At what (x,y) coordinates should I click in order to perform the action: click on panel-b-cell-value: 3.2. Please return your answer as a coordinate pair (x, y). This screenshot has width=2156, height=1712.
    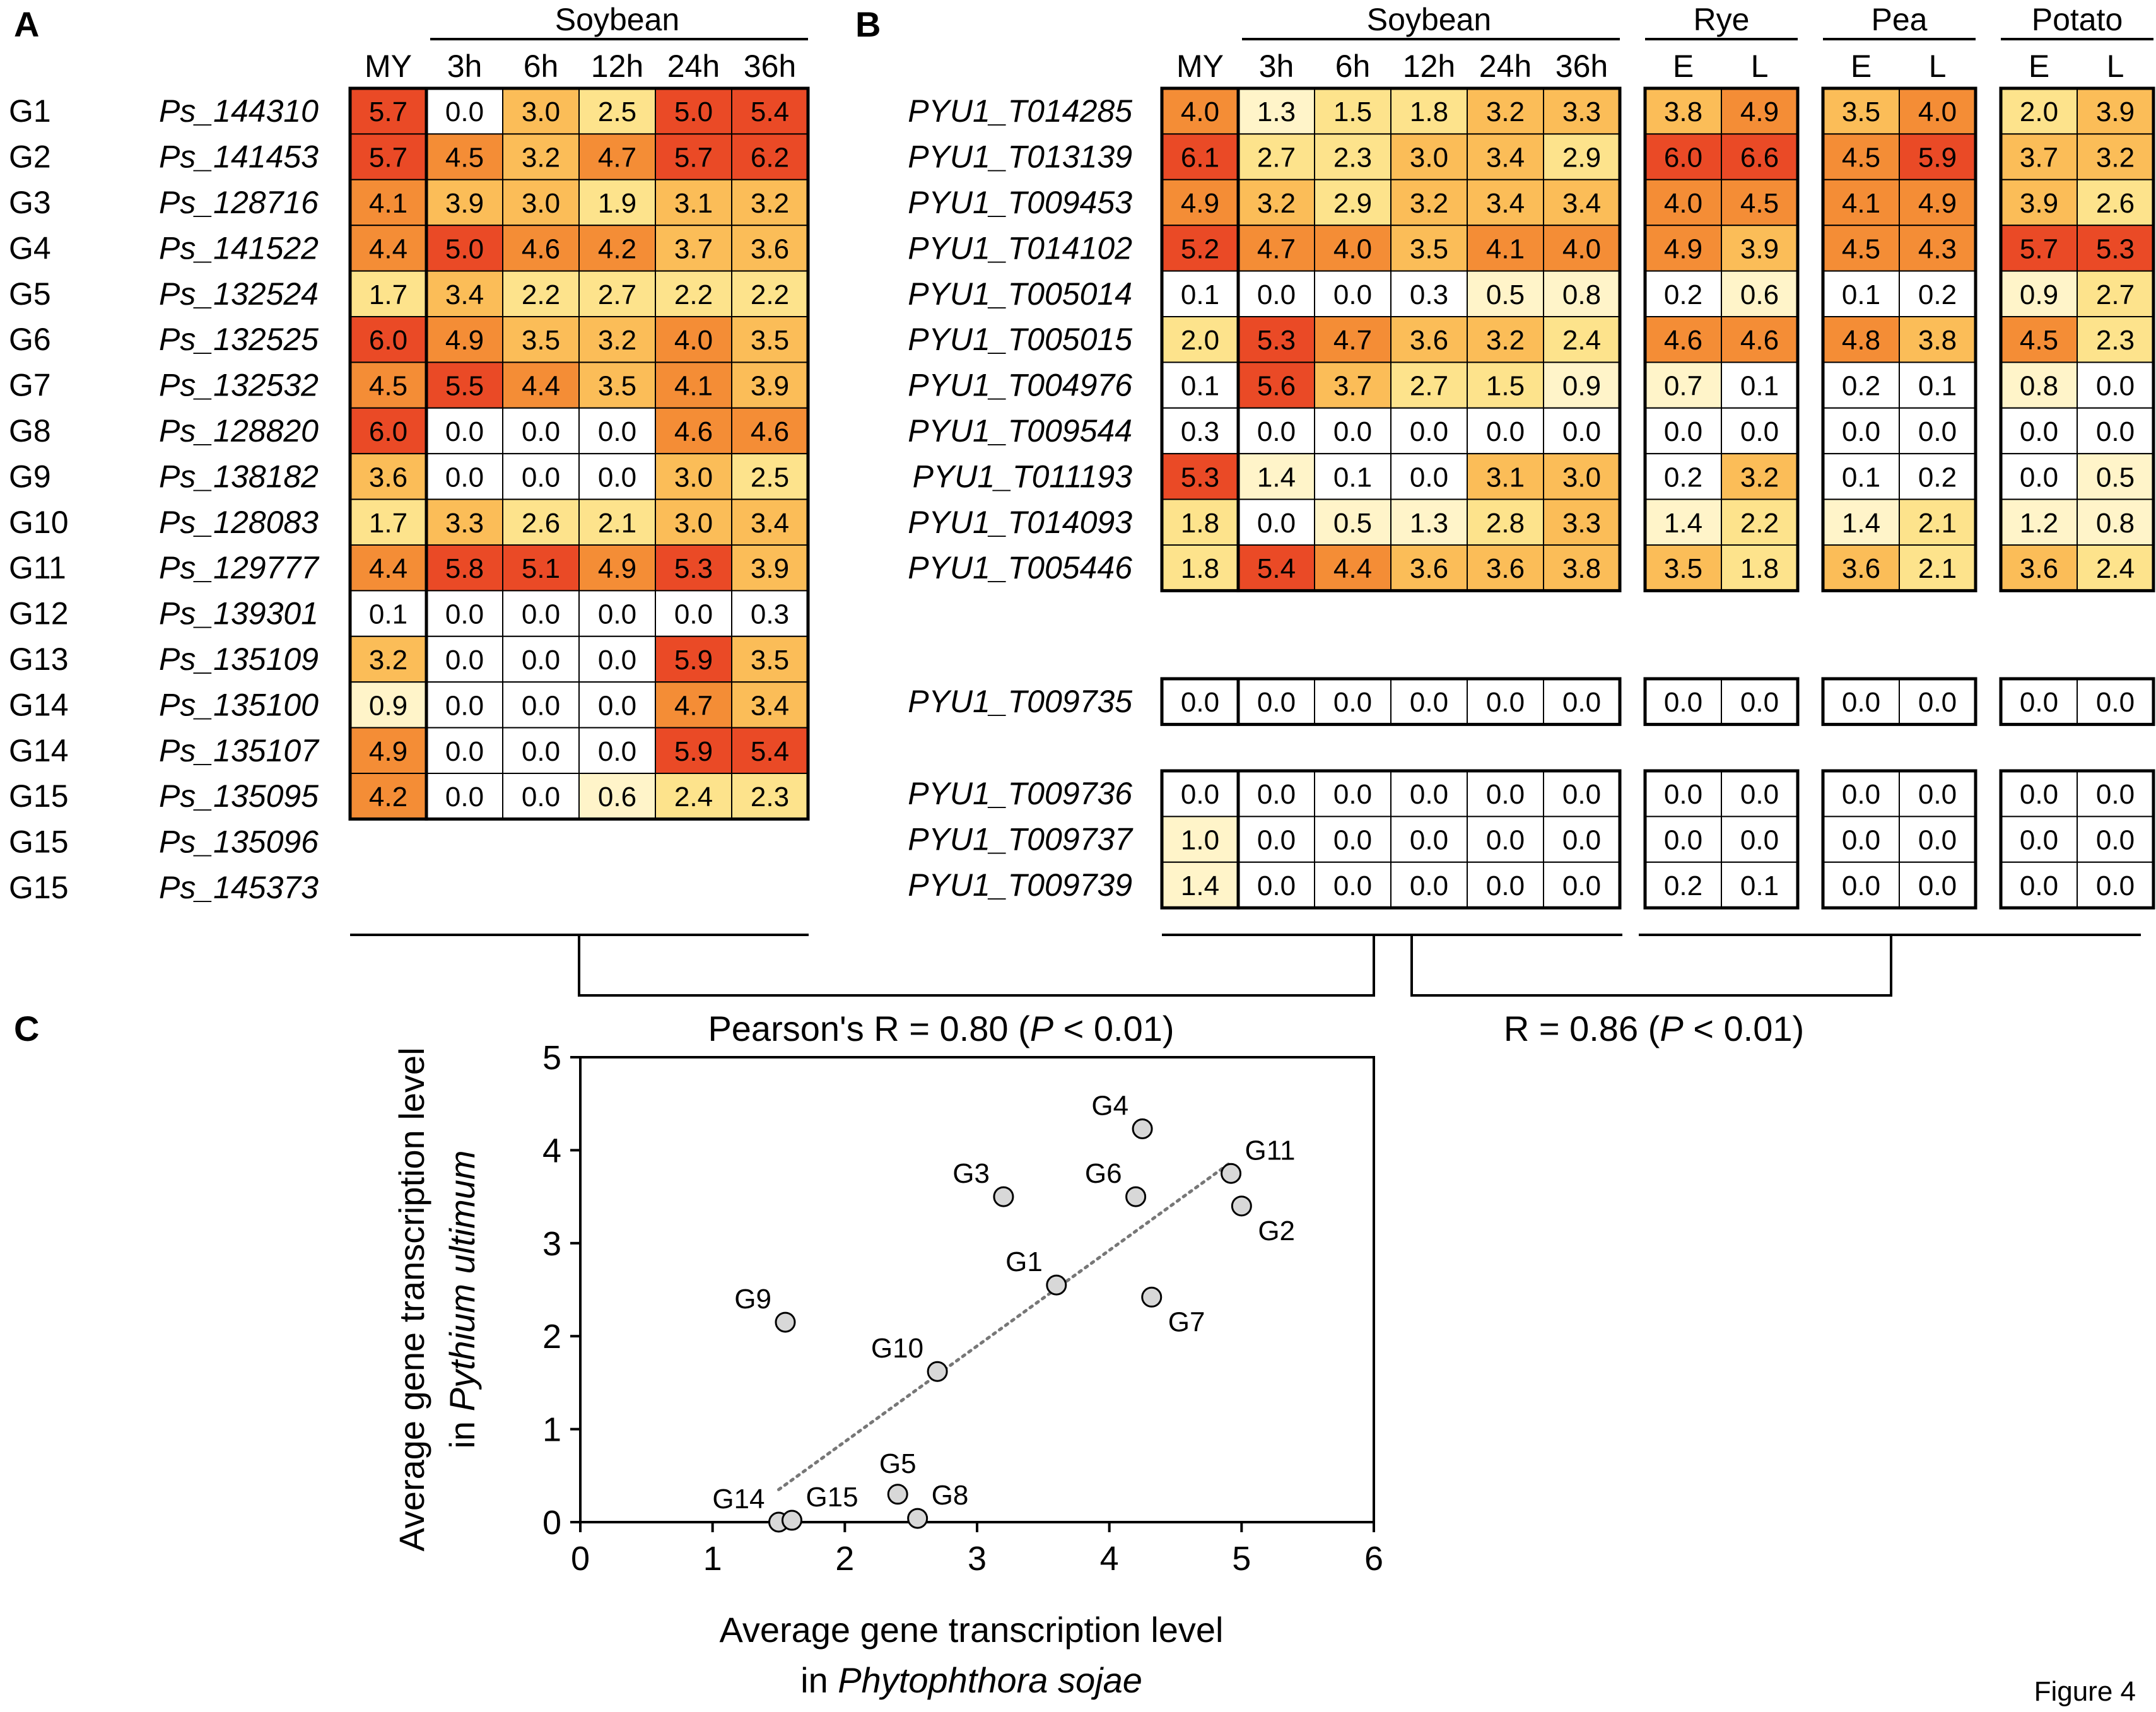
    Looking at the image, I should click on (1505, 112).